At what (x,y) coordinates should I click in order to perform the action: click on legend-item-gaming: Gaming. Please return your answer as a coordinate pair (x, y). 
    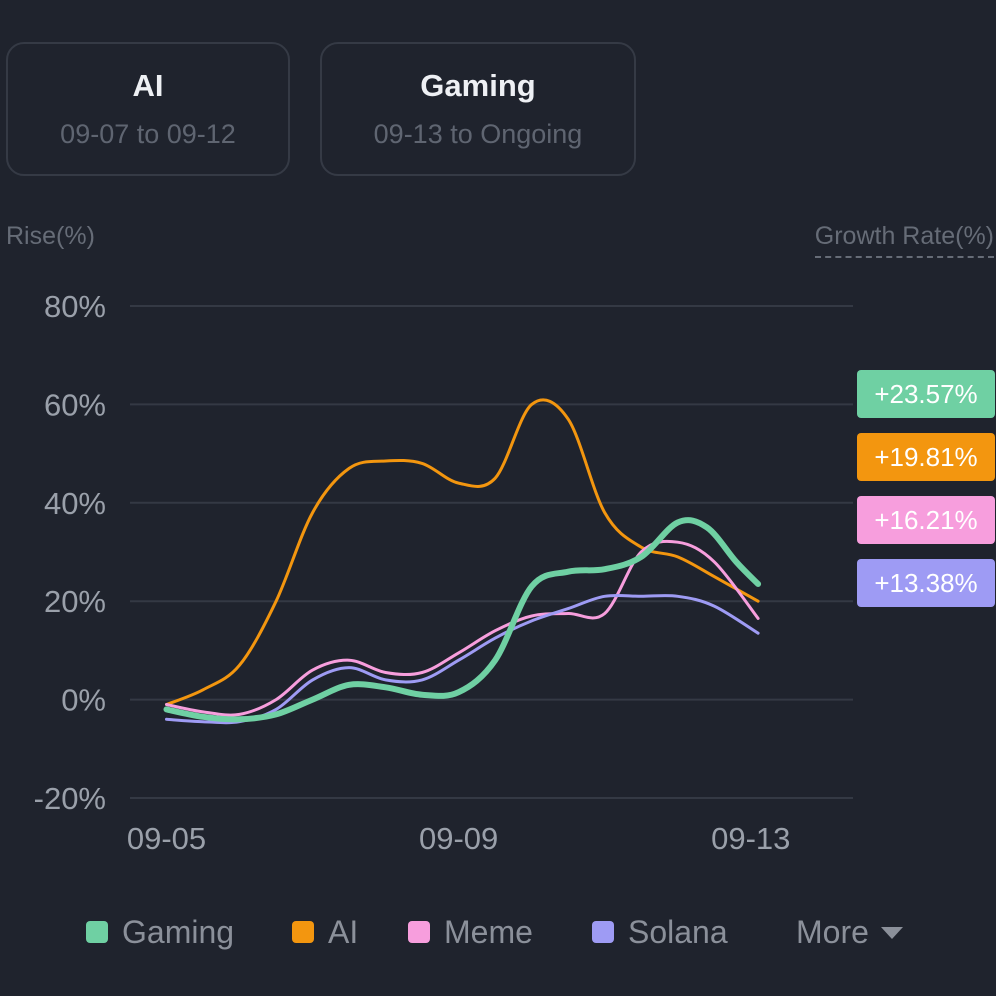
    Looking at the image, I should click on (160, 932).